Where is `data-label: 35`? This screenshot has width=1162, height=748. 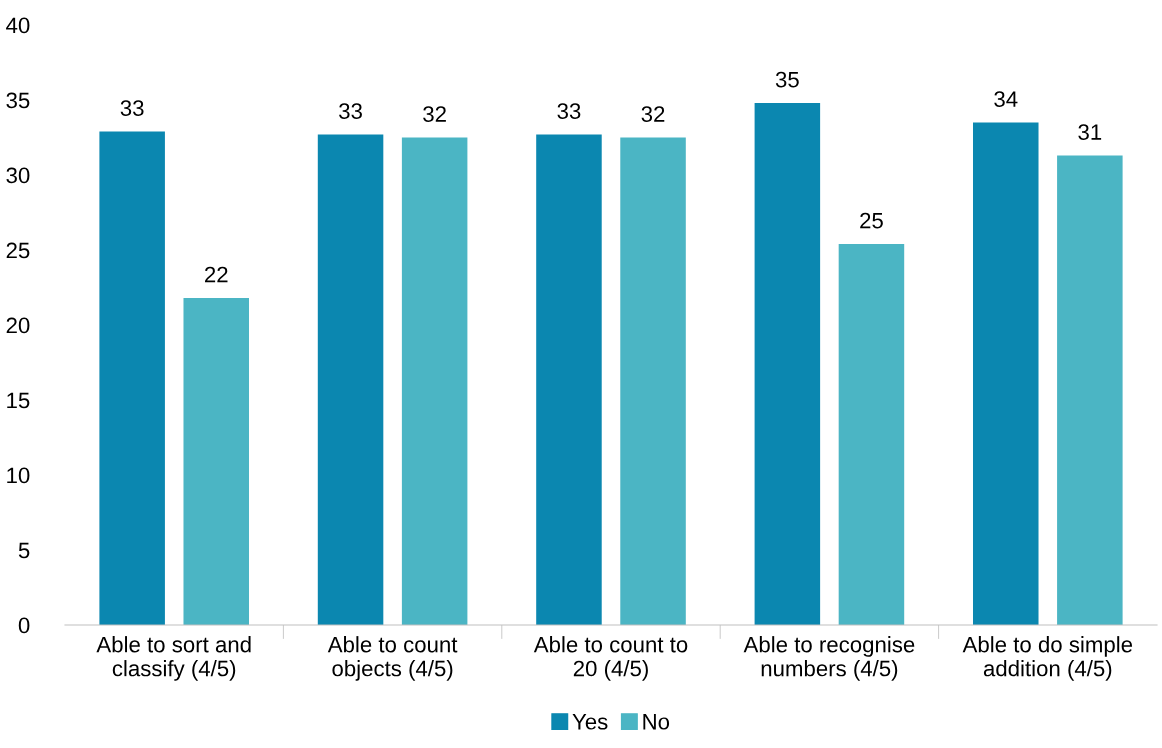 data-label: 35 is located at coordinates (787, 79).